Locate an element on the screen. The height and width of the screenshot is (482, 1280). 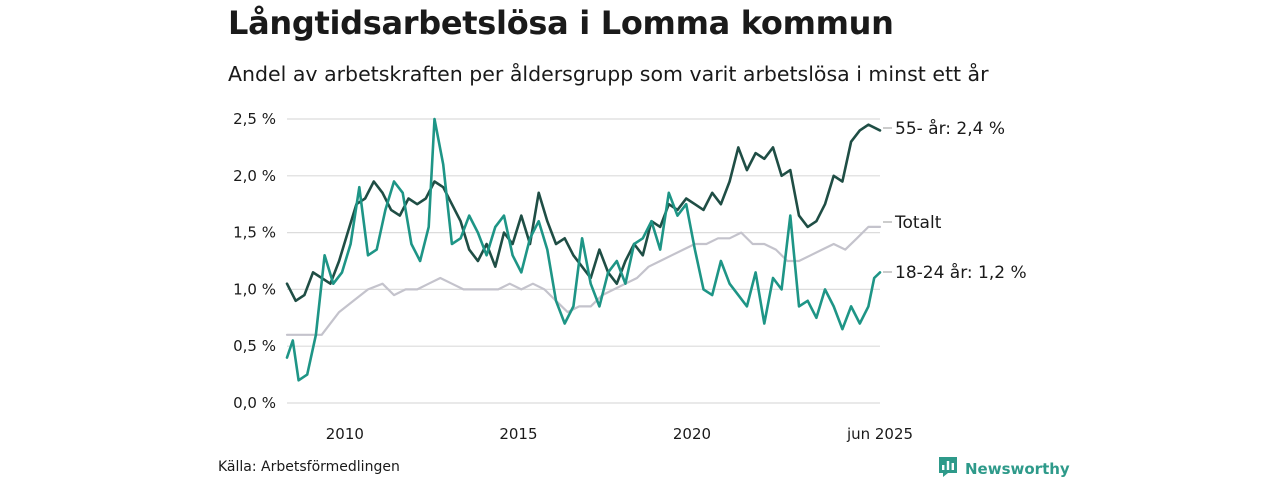
y-tick-label: 1,0 % is located at coordinates (254, 289).